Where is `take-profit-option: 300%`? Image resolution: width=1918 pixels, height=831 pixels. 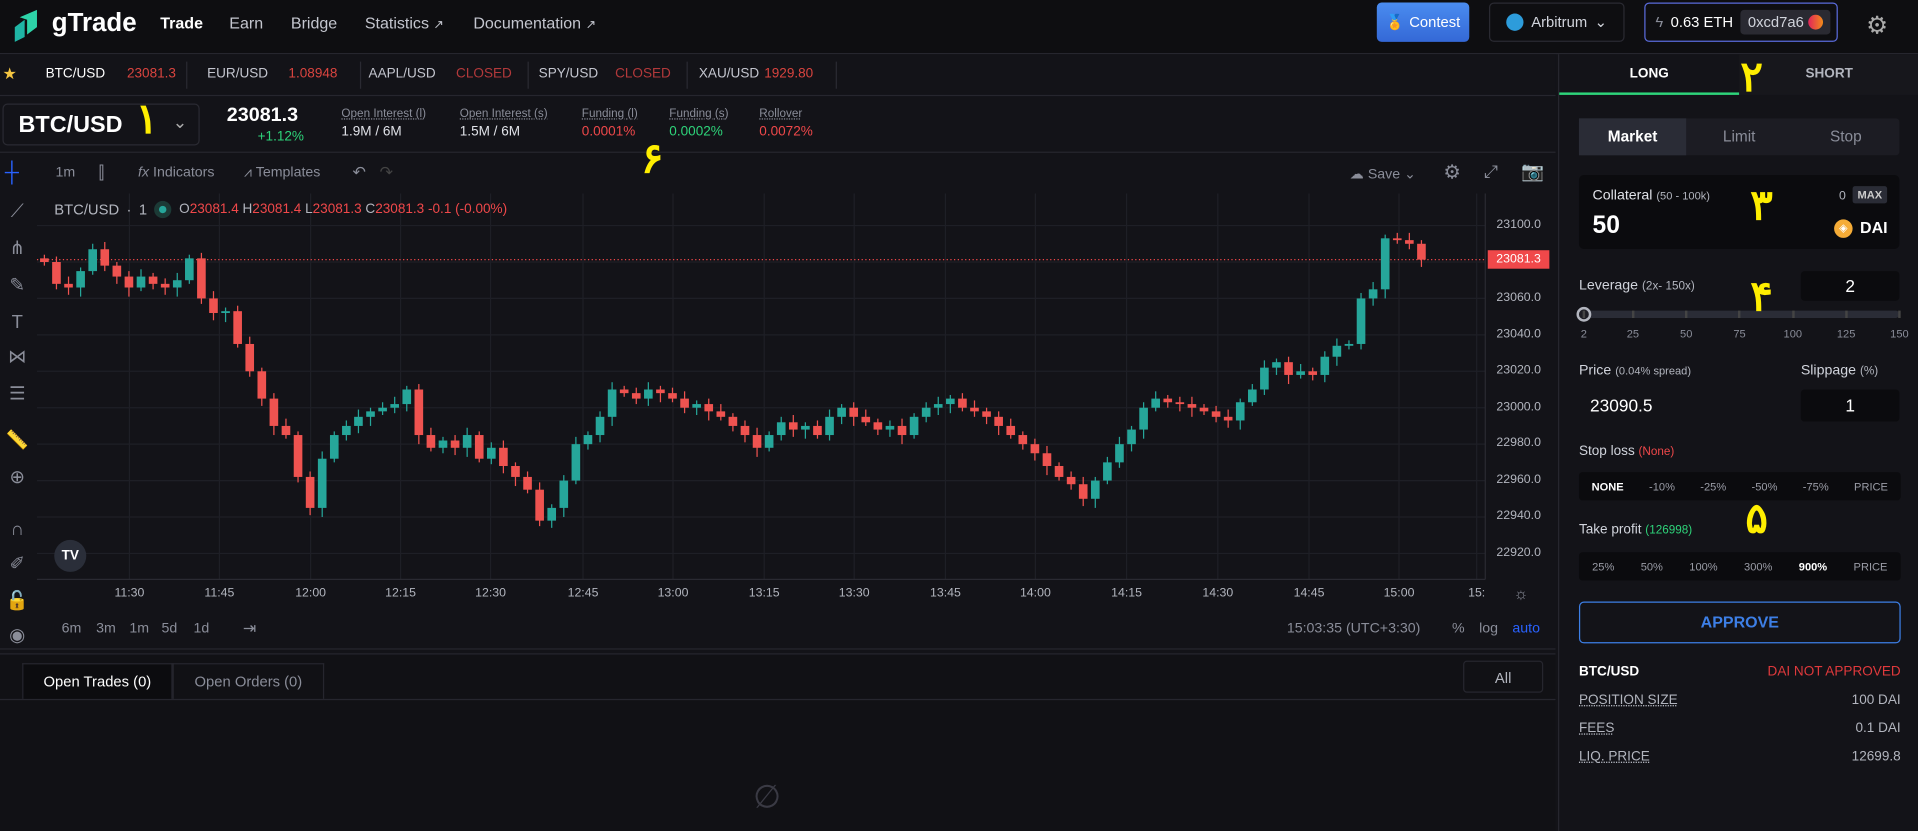 take-profit-option: 300% is located at coordinates (1758, 566).